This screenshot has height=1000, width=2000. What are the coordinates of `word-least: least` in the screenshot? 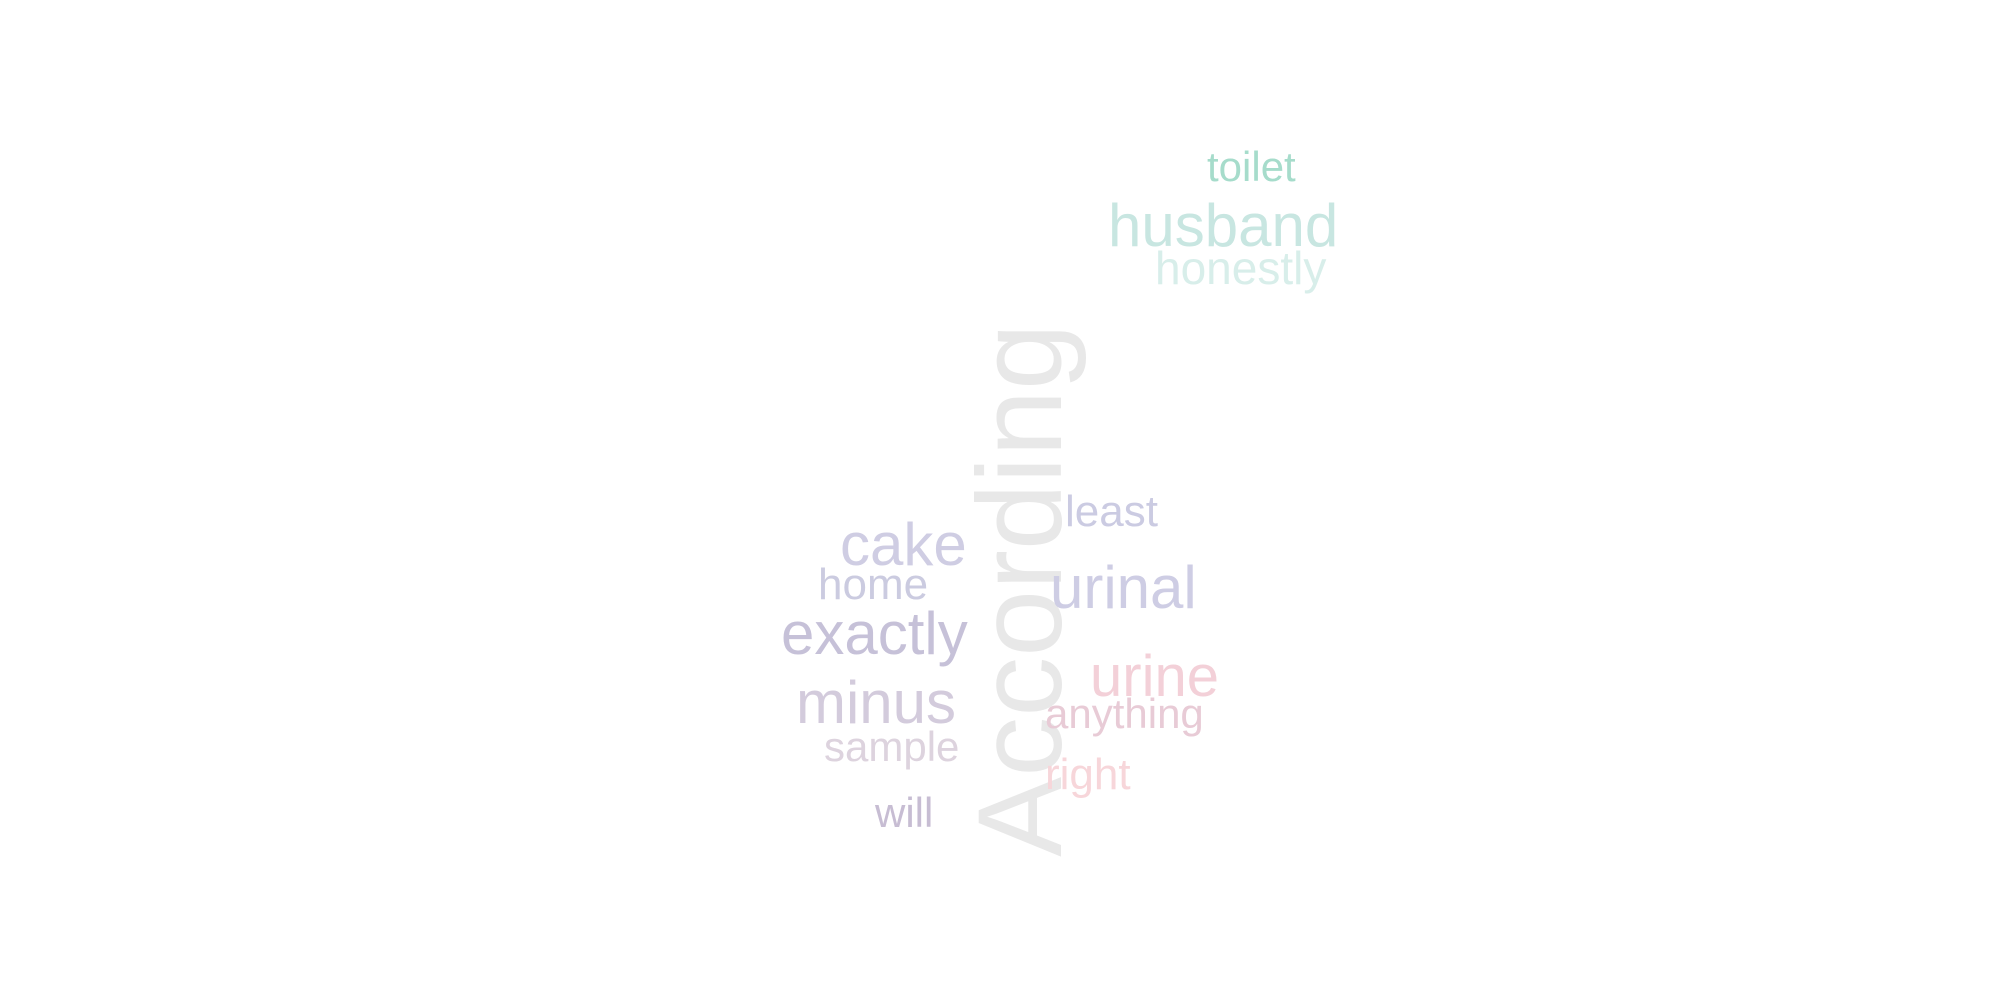 It's located at (1111, 511).